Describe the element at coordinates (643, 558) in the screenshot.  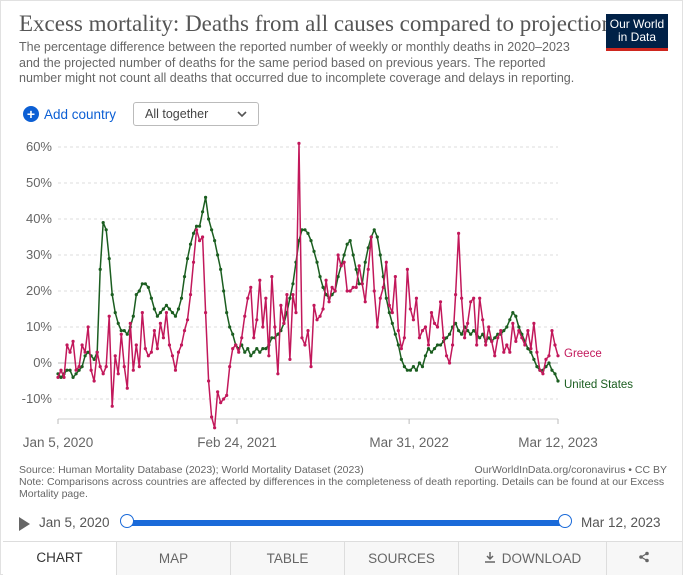
I see `tab-share` at that location.